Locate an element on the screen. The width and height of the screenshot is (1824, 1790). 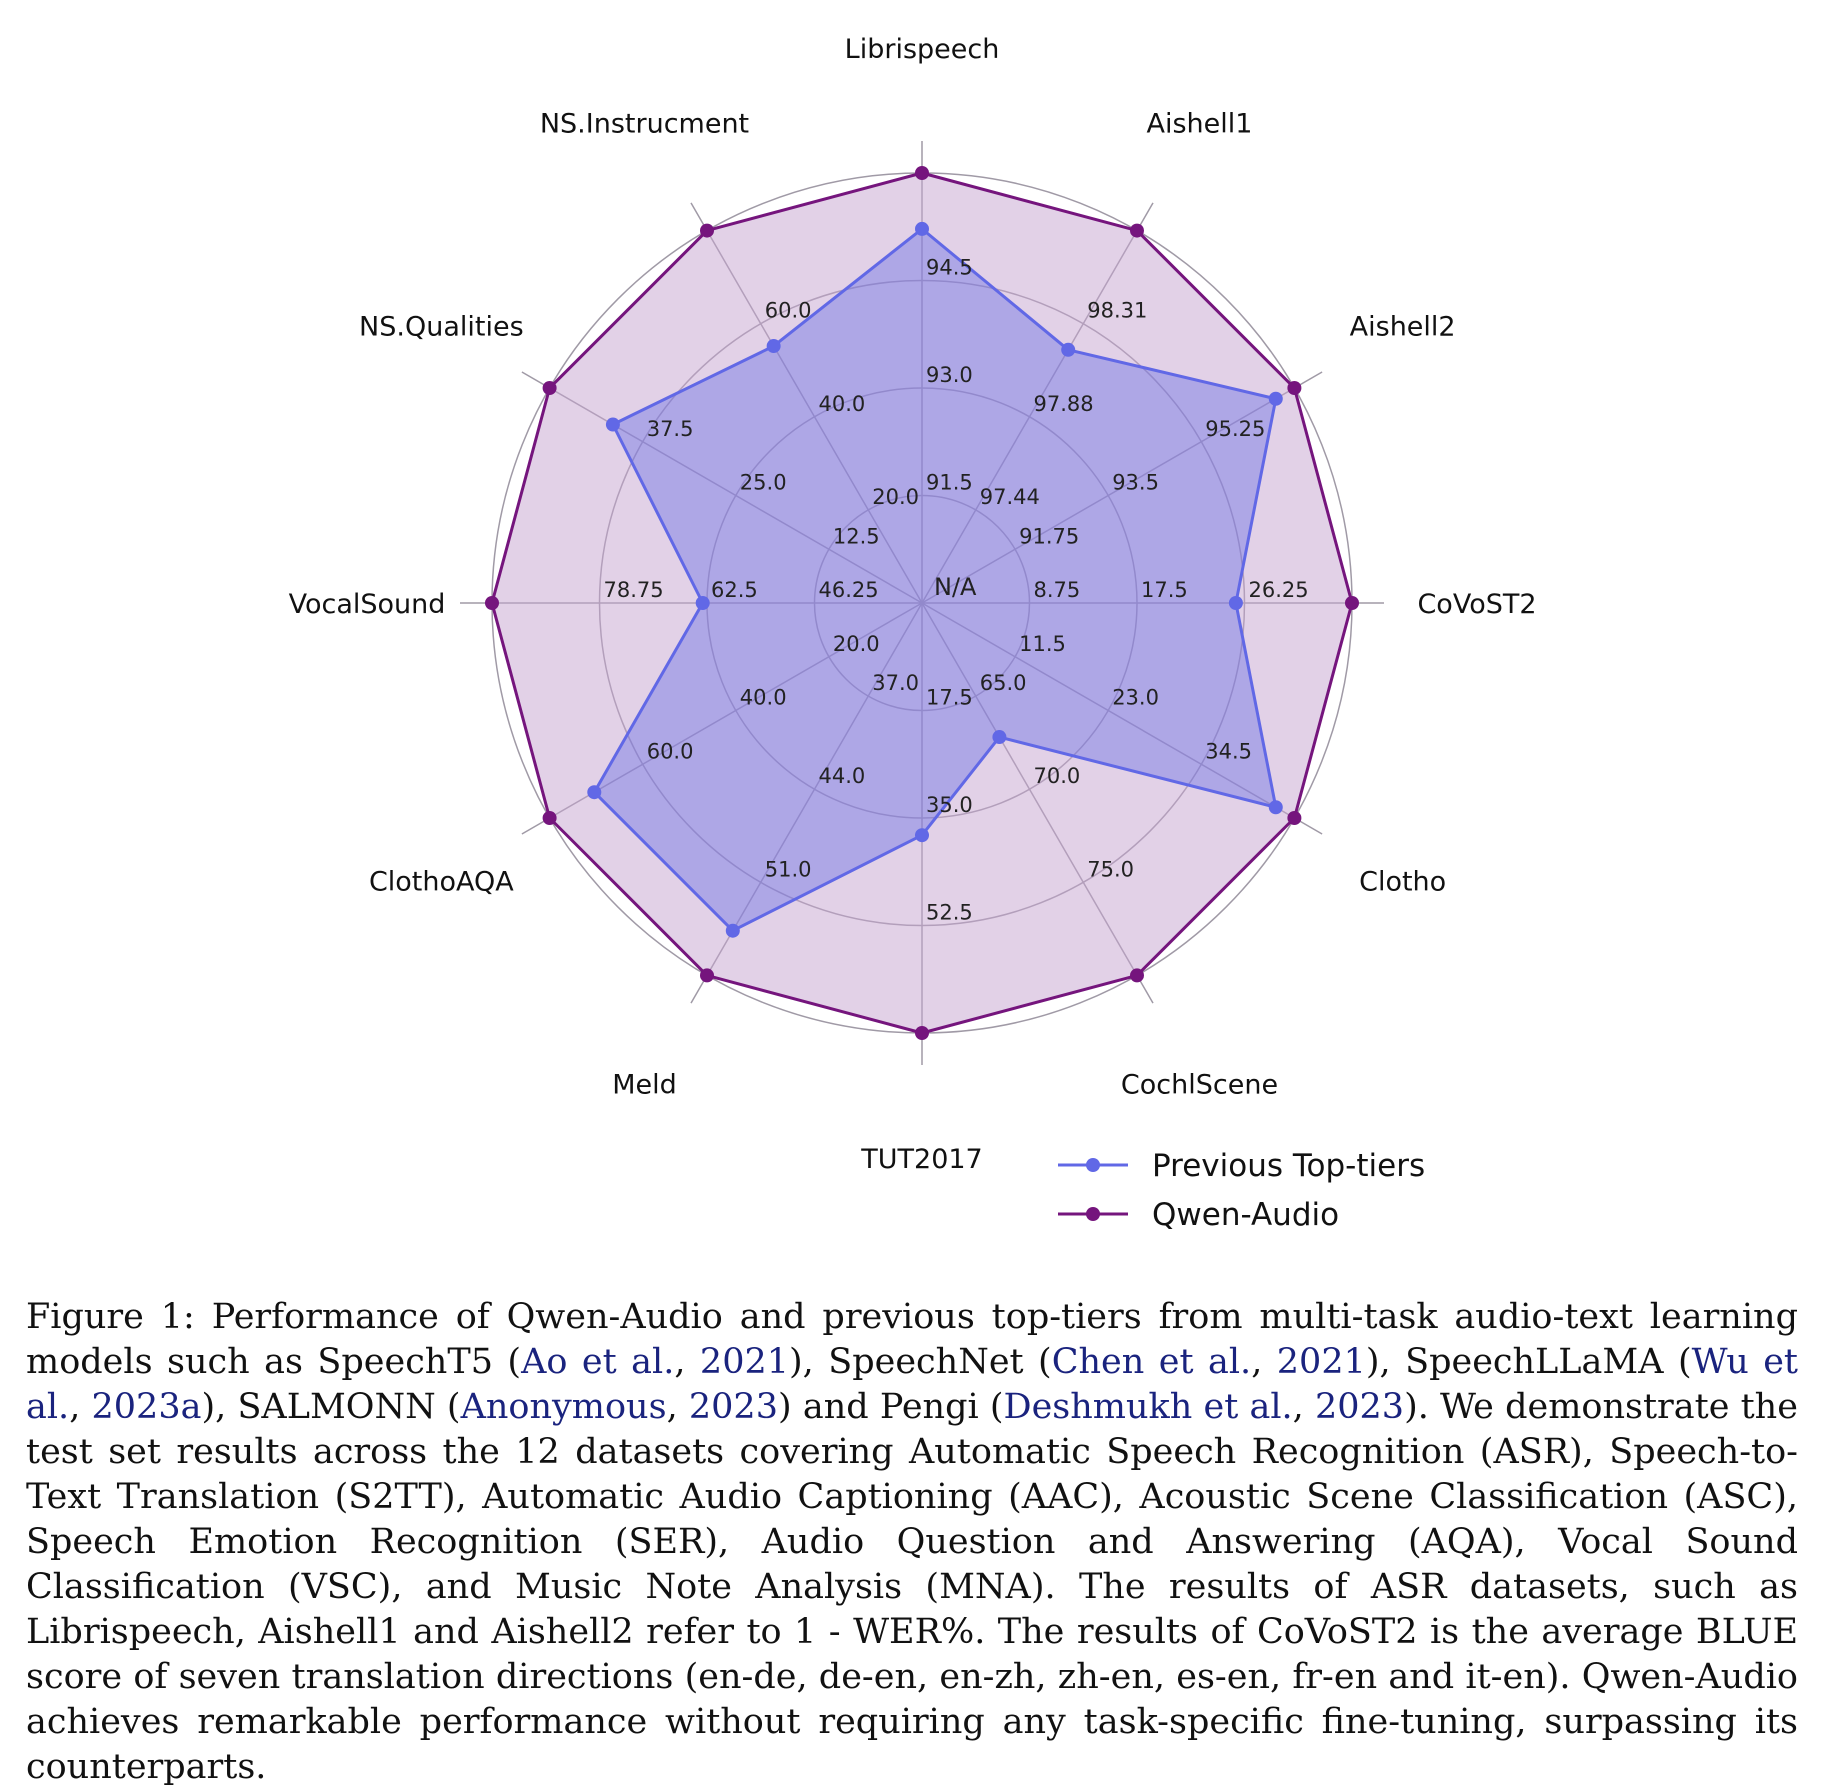
tick-label: 97.44 is located at coordinates (1010, 497).